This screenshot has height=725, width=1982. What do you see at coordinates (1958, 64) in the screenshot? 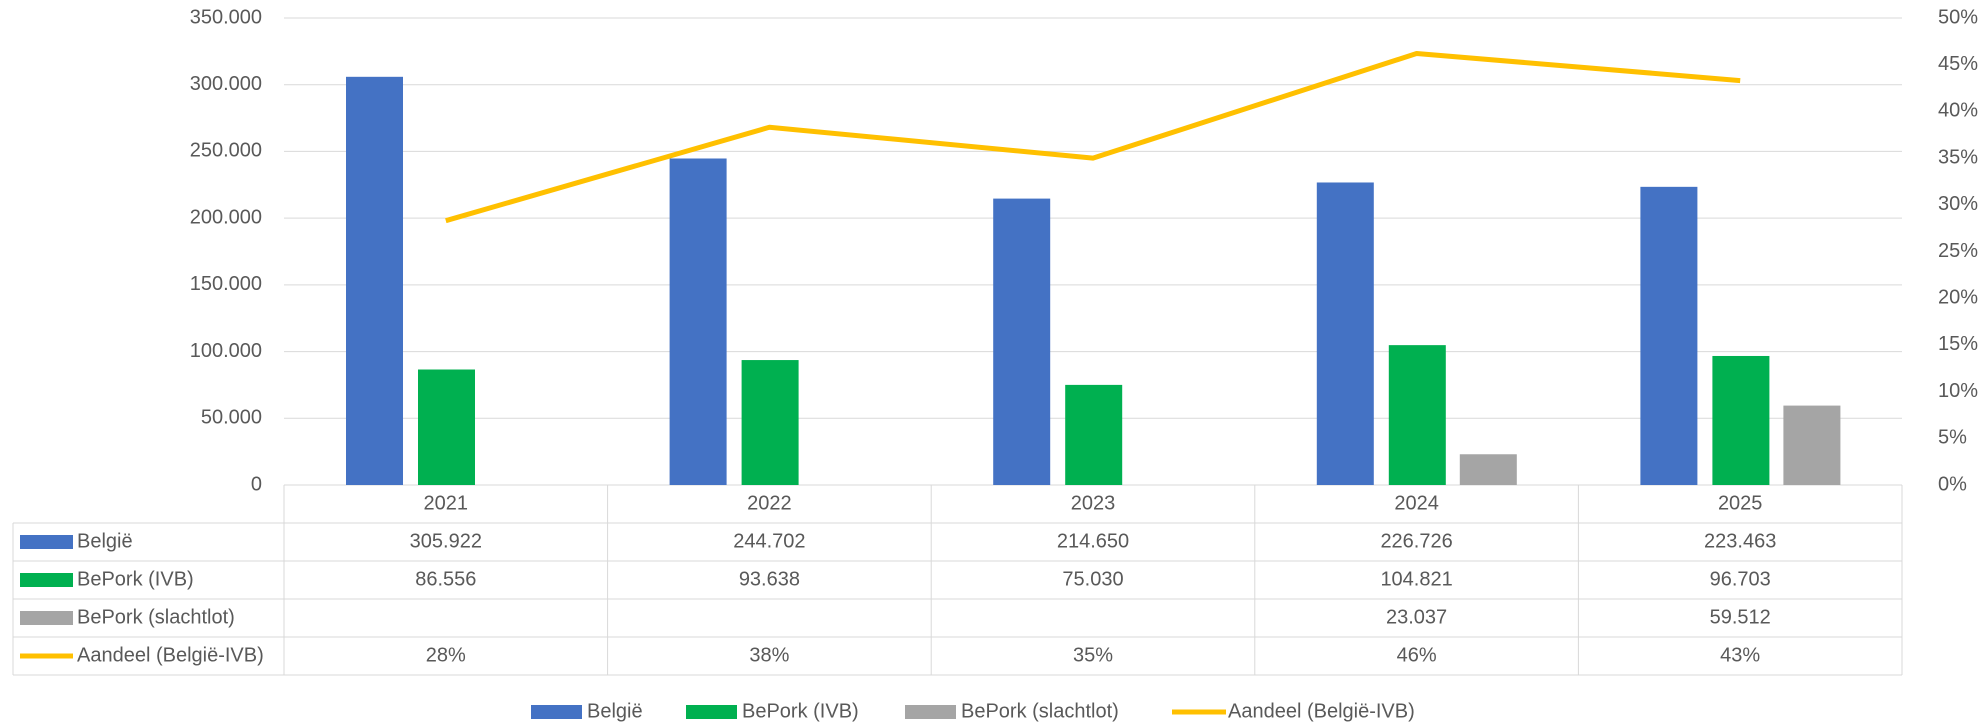
I see `y2-tick-label: 45%` at bounding box center [1958, 64].